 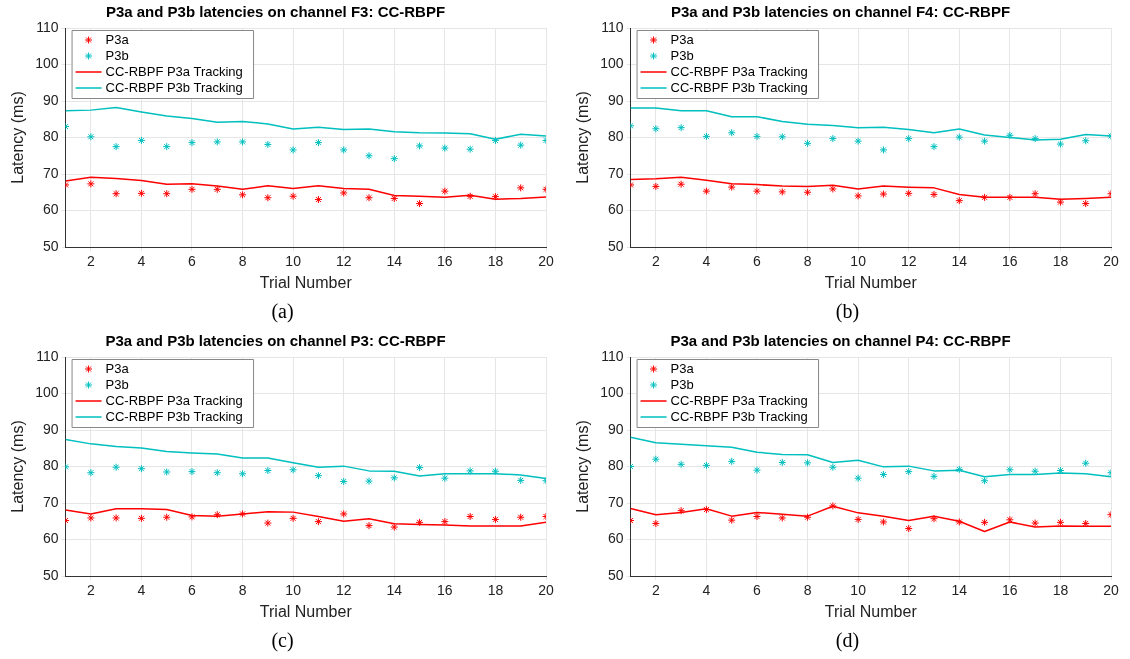 What do you see at coordinates (840, 12) in the screenshot?
I see `chart-title: P3a and P3b latencies on channel F4: CC-RBPF` at bounding box center [840, 12].